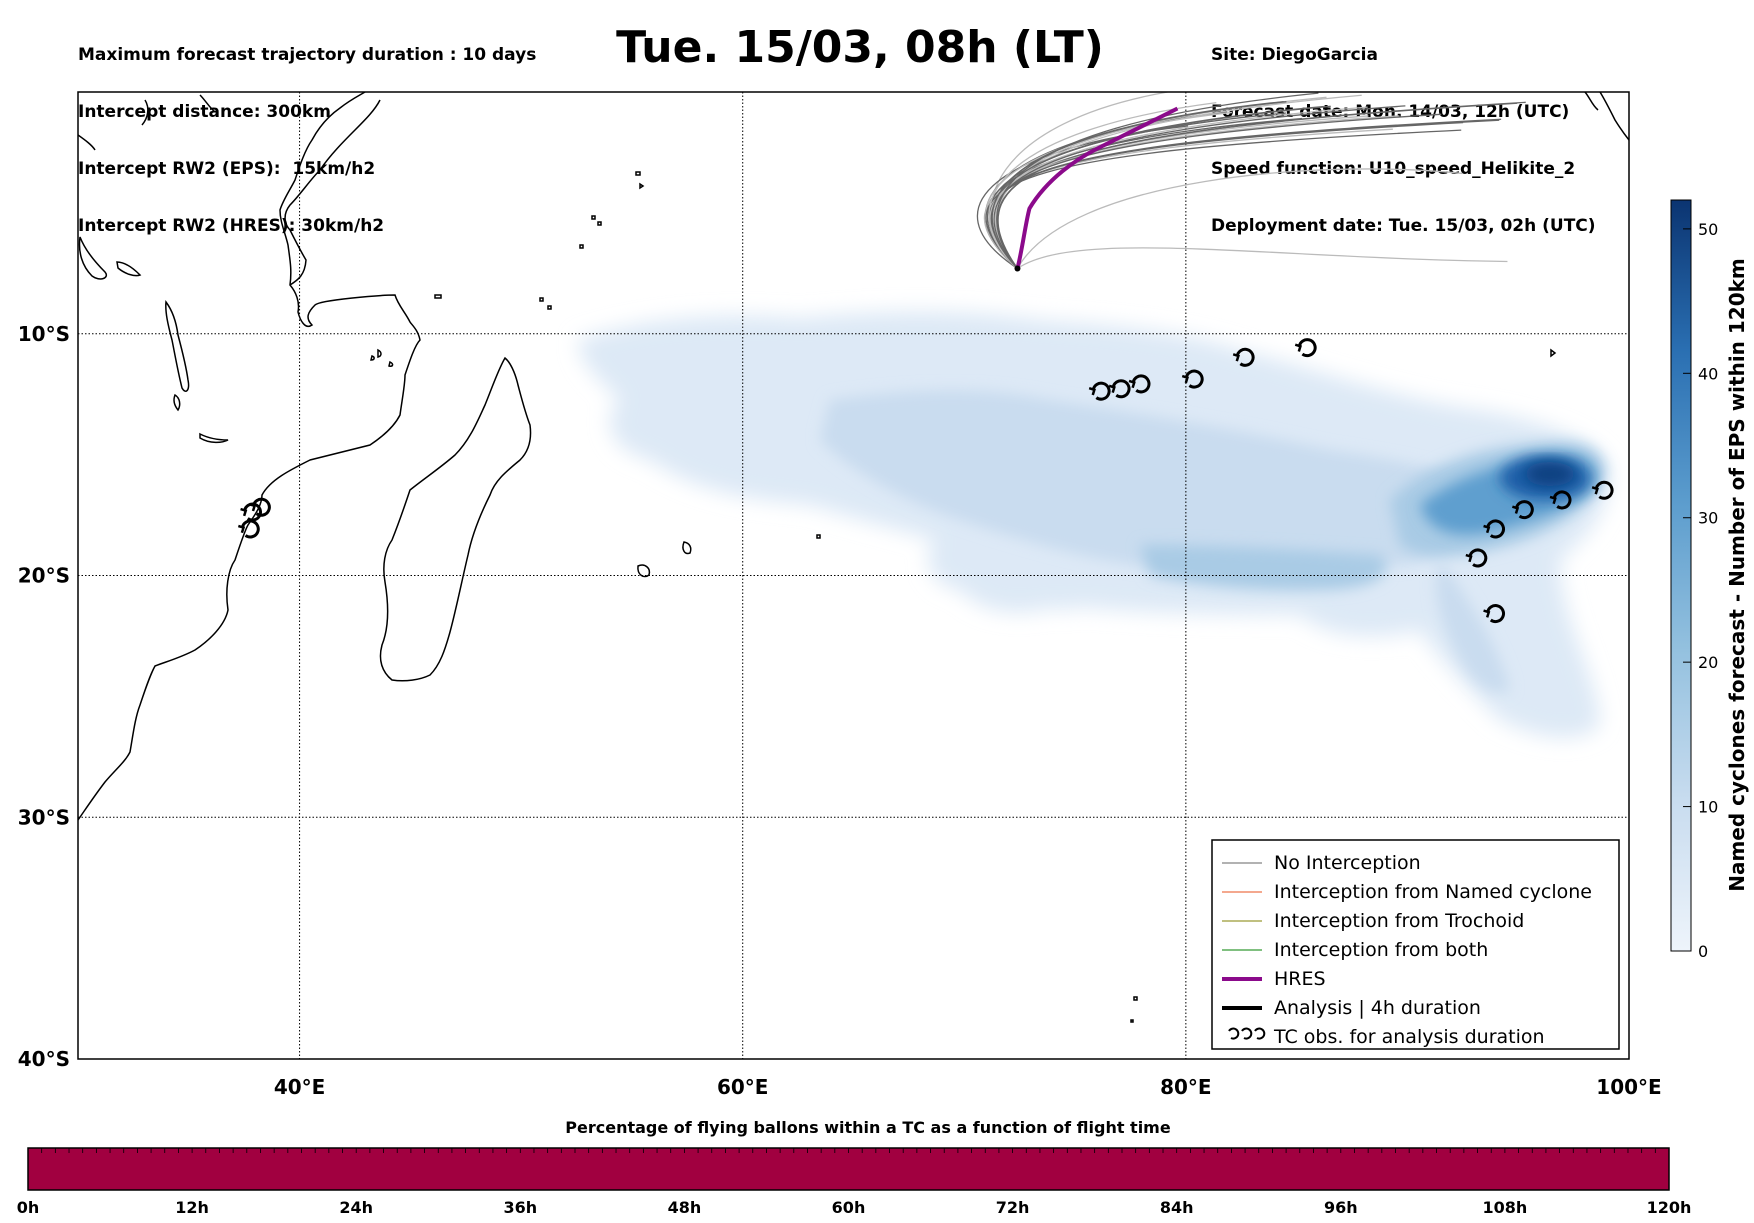  I want to click on reunion-island, so click(644, 571).